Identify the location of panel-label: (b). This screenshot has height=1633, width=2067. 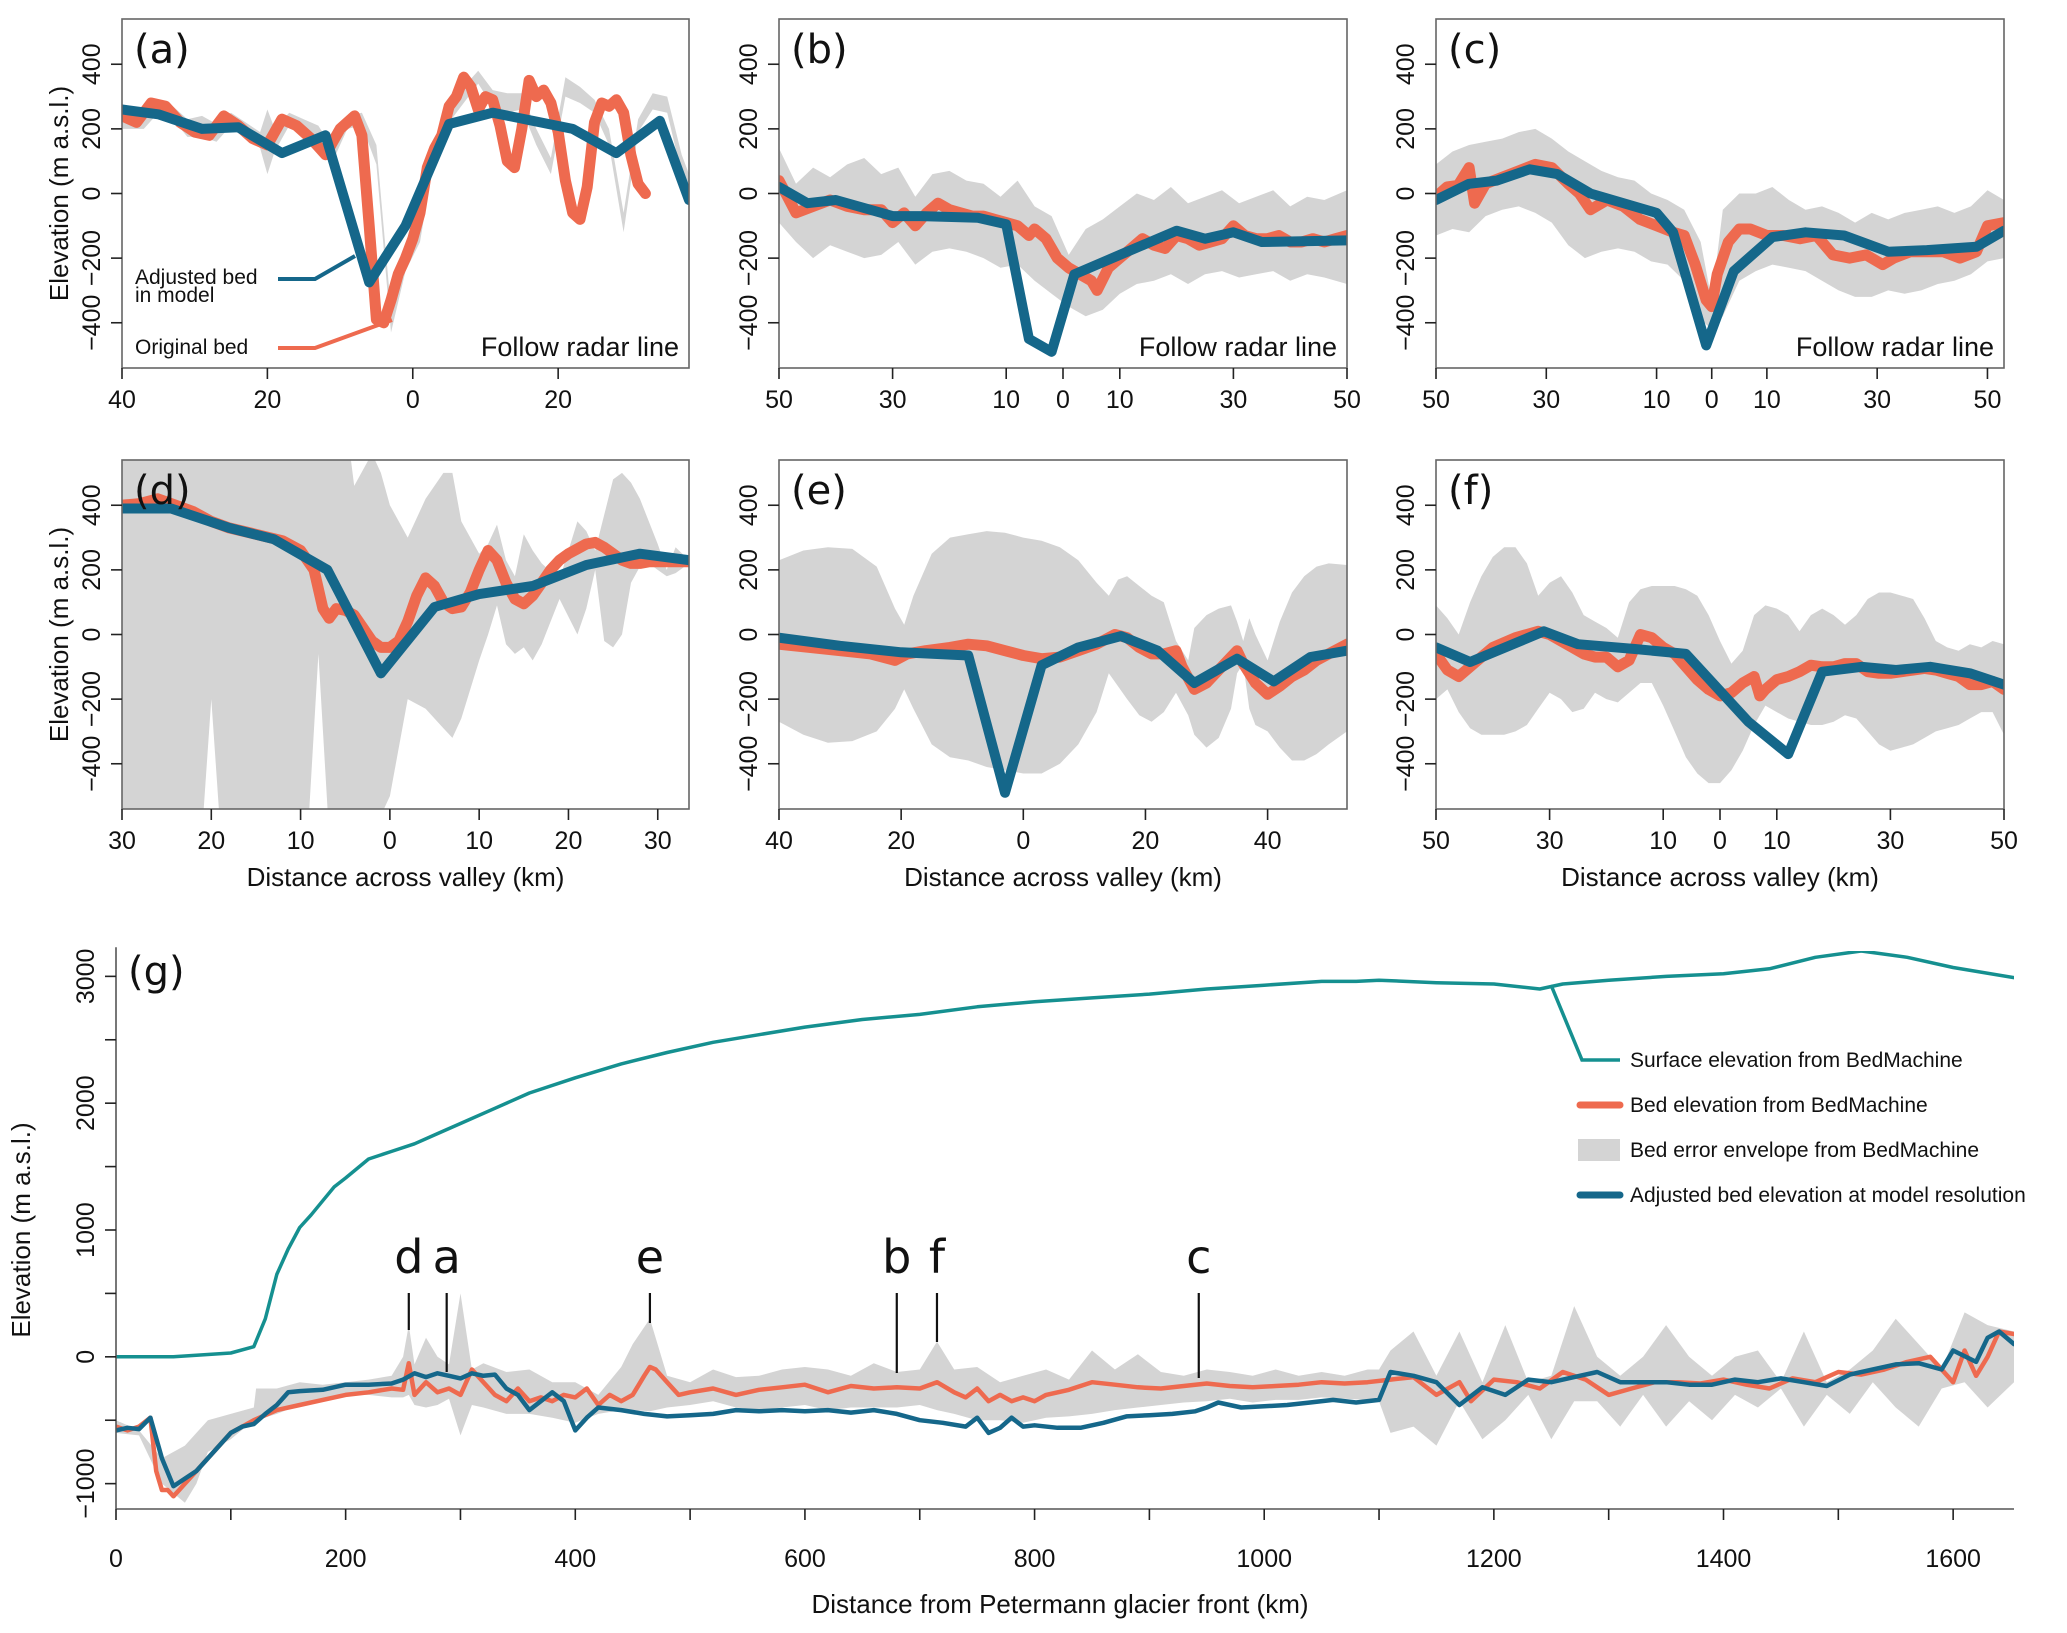
(819, 50).